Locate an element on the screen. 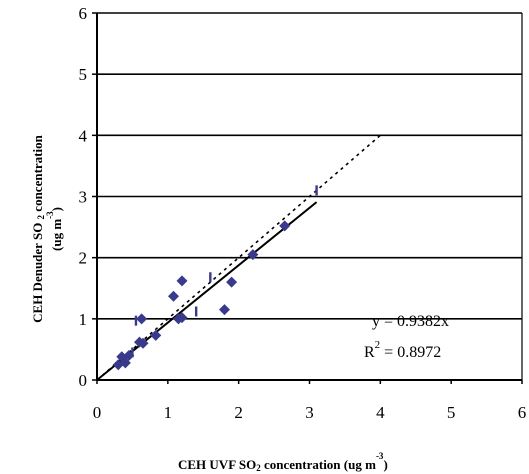 The width and height of the screenshot is (529, 474). y-axis-title-close: ) is located at coordinates (56, 209).